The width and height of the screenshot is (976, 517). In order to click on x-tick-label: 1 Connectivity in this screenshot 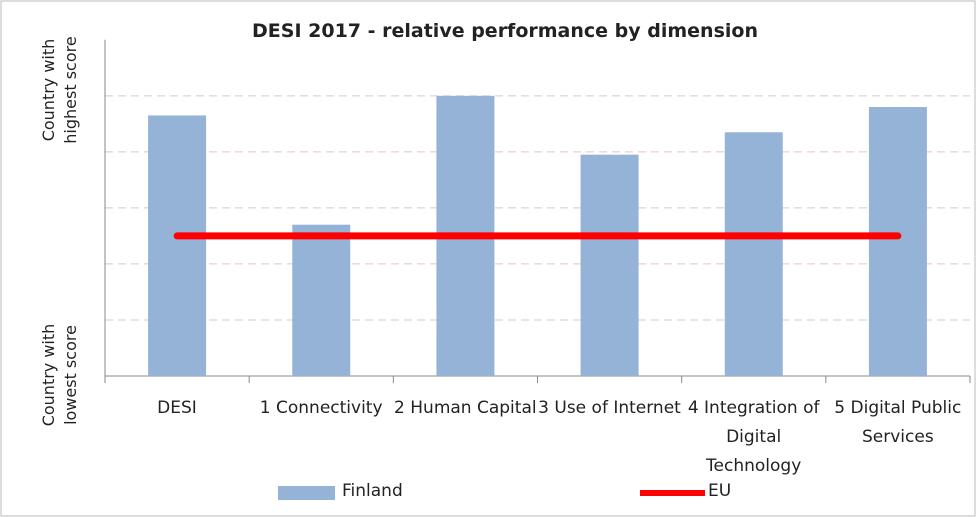, I will do `click(321, 408)`.